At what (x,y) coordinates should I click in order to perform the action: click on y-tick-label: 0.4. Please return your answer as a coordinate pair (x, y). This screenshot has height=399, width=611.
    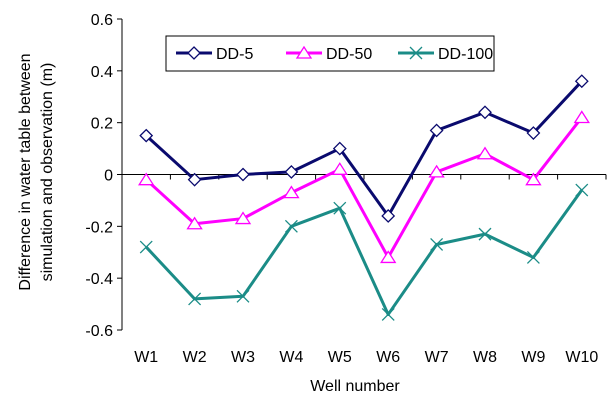
    Looking at the image, I should click on (102, 72).